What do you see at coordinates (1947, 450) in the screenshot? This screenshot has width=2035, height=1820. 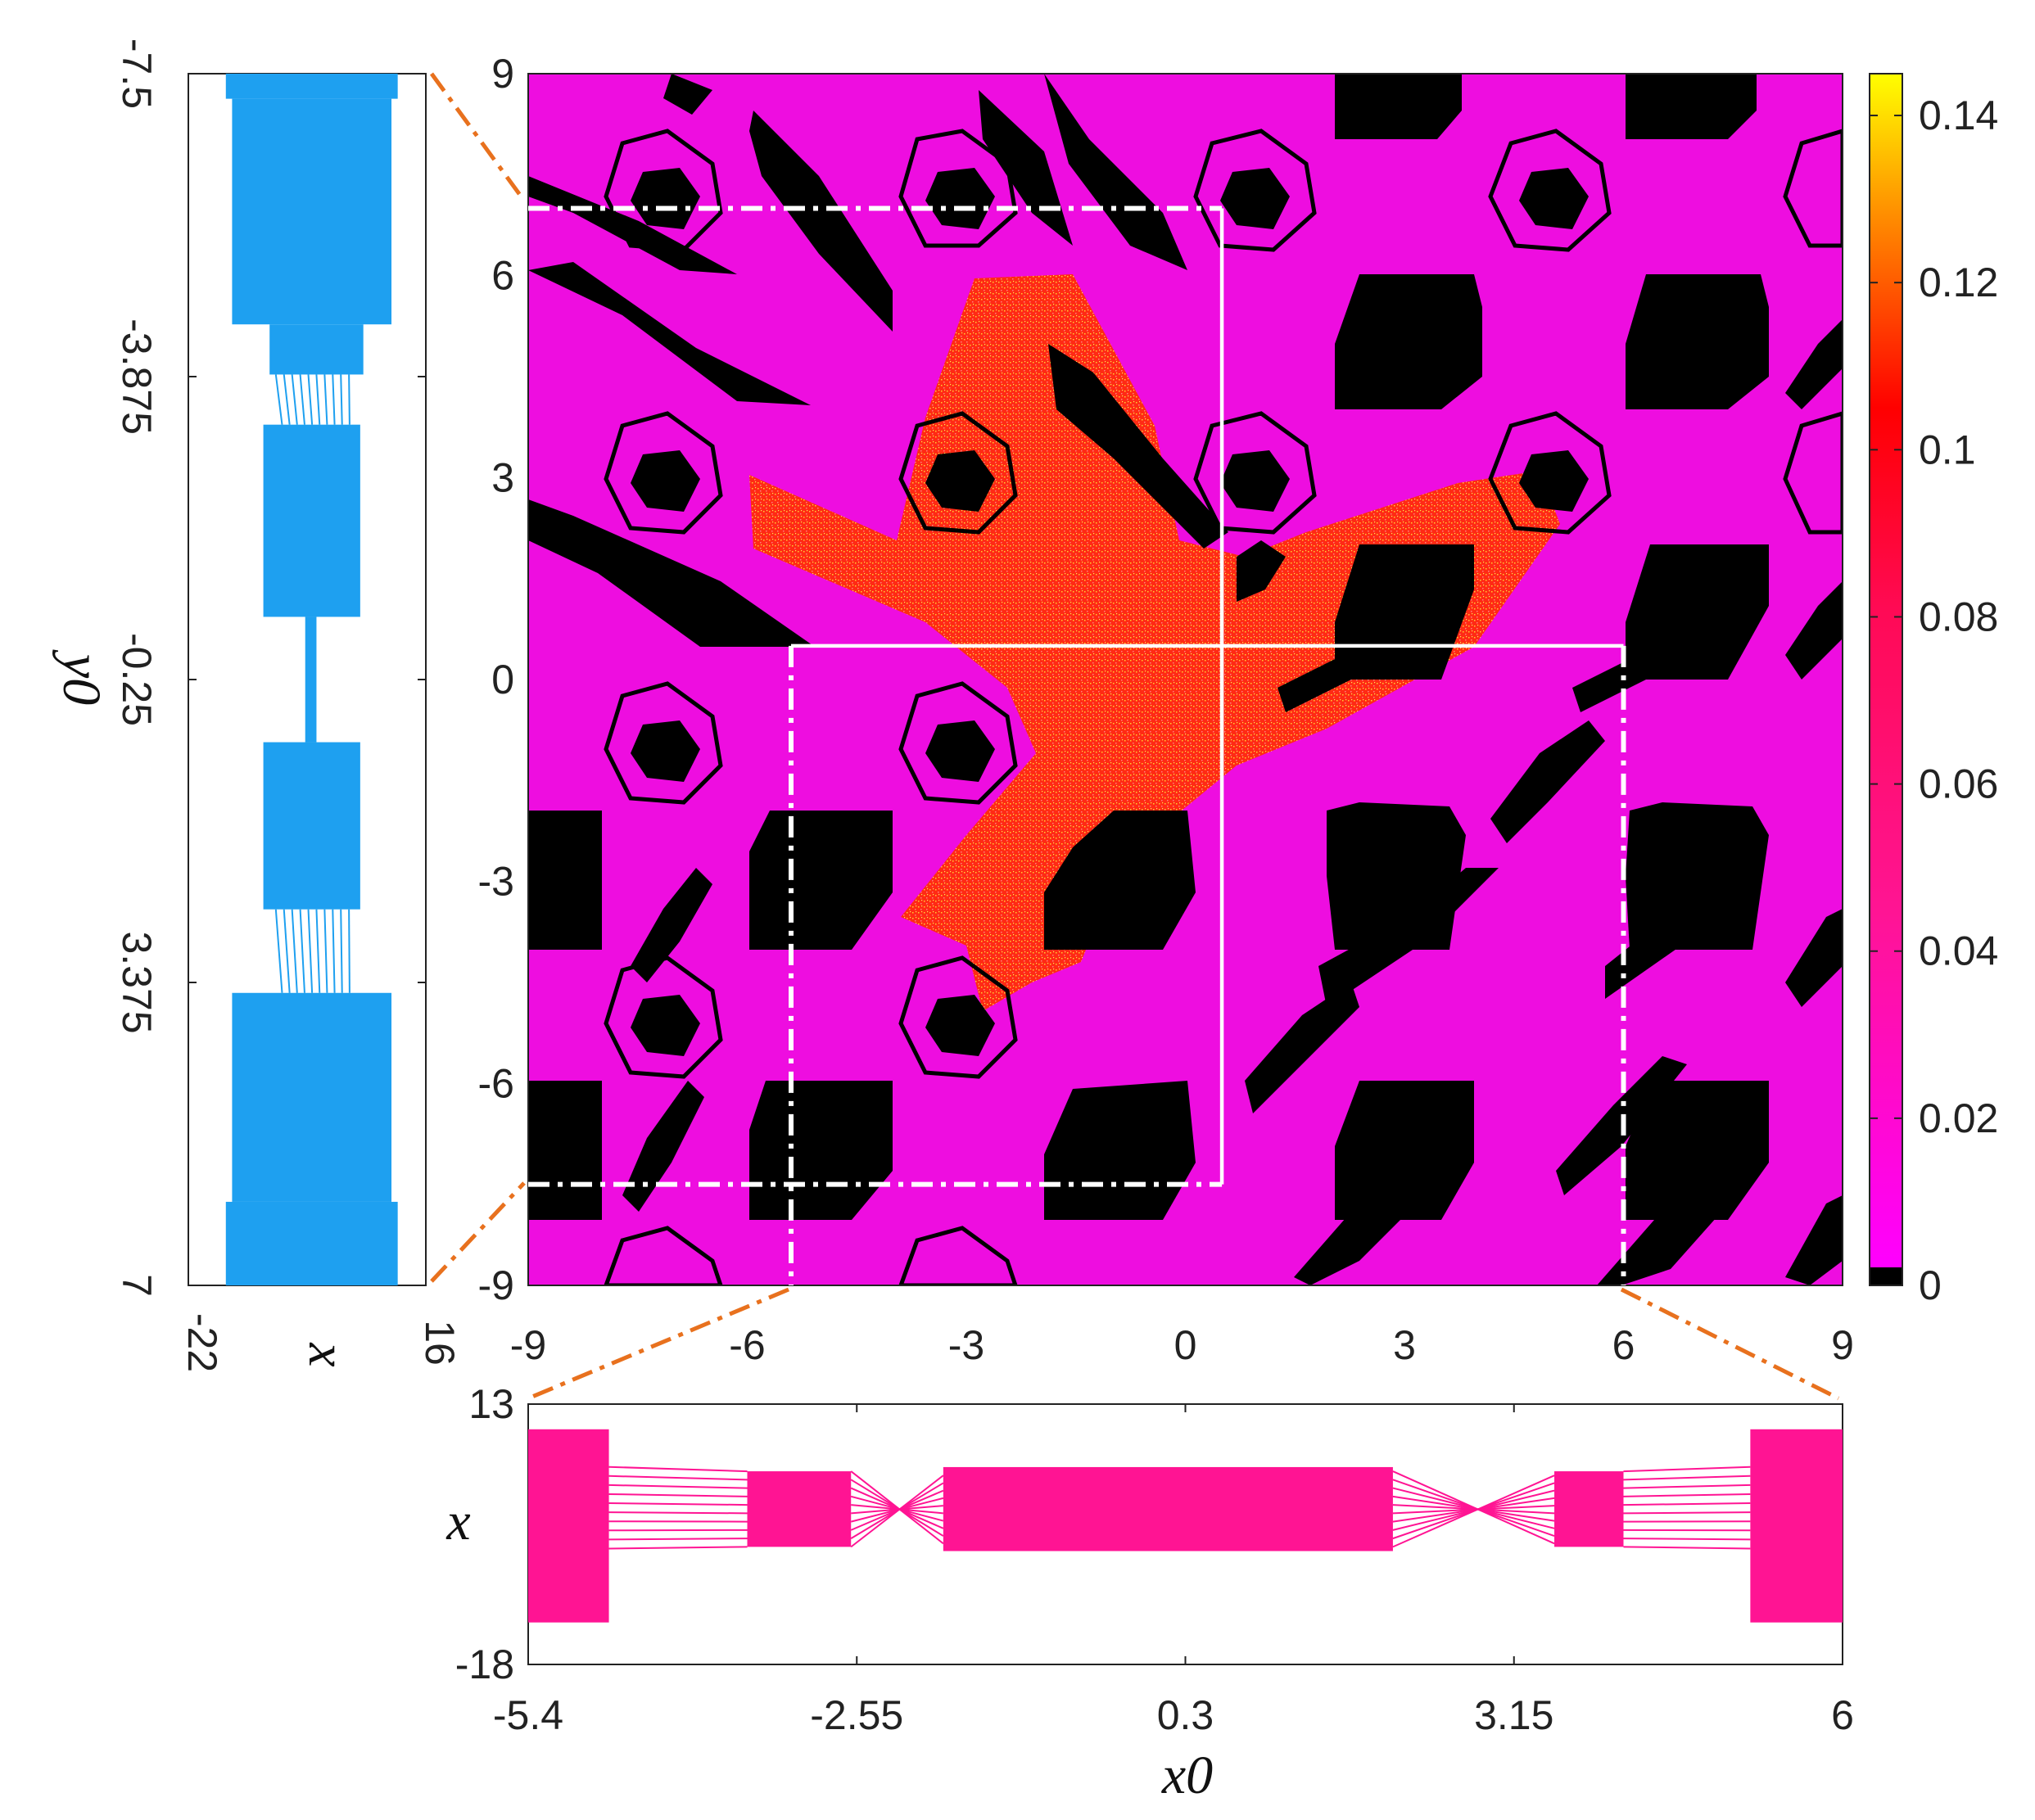 I see `colorbar-tick-label: 0.1` at bounding box center [1947, 450].